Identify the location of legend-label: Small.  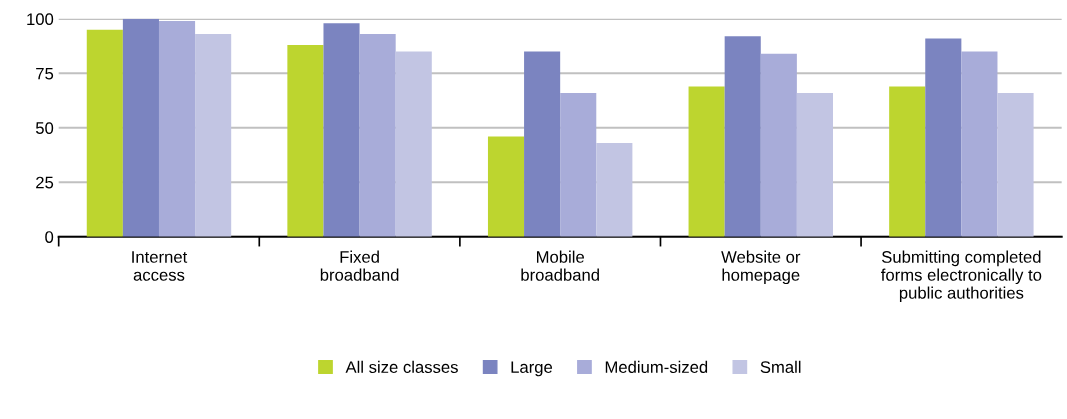
(780, 367).